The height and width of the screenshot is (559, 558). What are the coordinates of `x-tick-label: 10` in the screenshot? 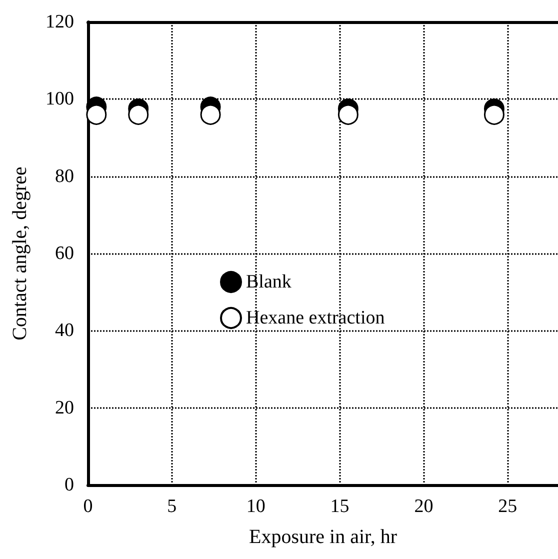 It's located at (256, 506).